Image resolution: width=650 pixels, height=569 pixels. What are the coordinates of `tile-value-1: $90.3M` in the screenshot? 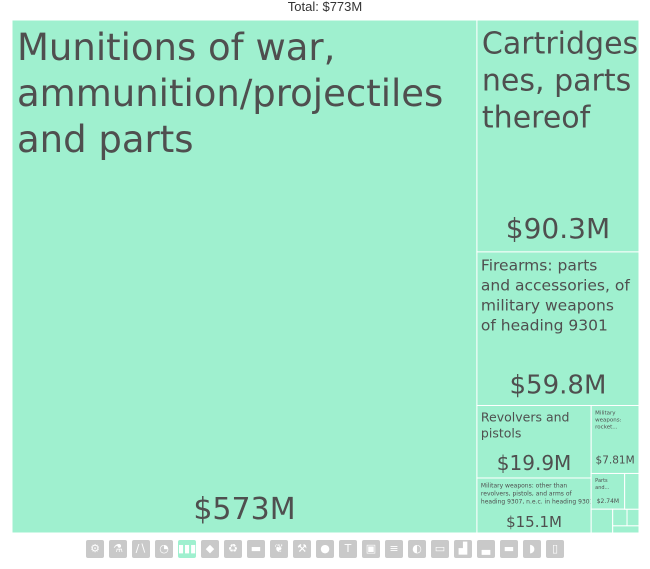 It's located at (558, 228).